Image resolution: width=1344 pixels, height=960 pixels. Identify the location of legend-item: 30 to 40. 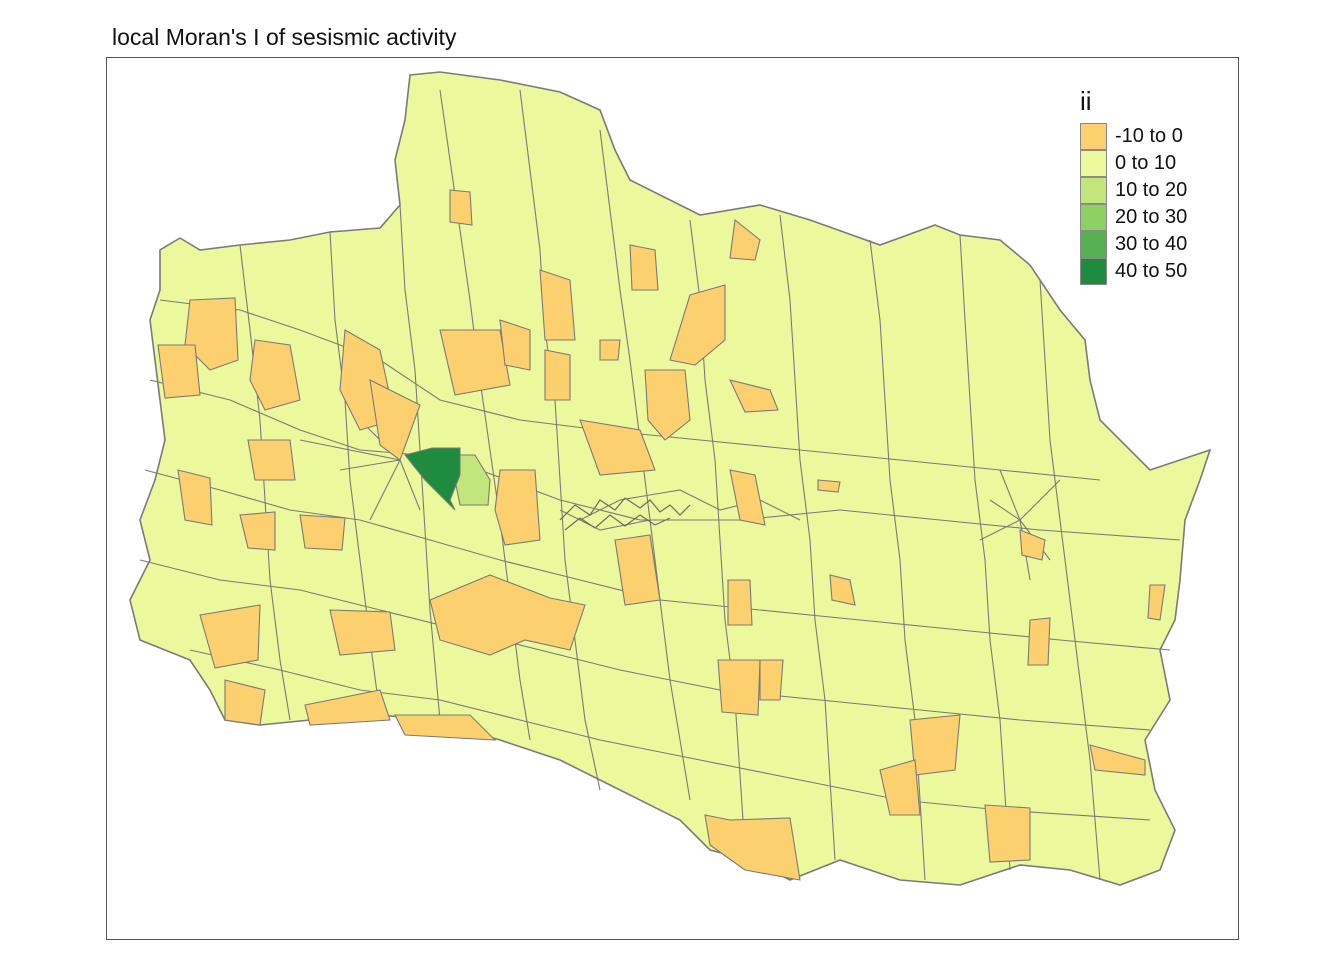
(1133, 244).